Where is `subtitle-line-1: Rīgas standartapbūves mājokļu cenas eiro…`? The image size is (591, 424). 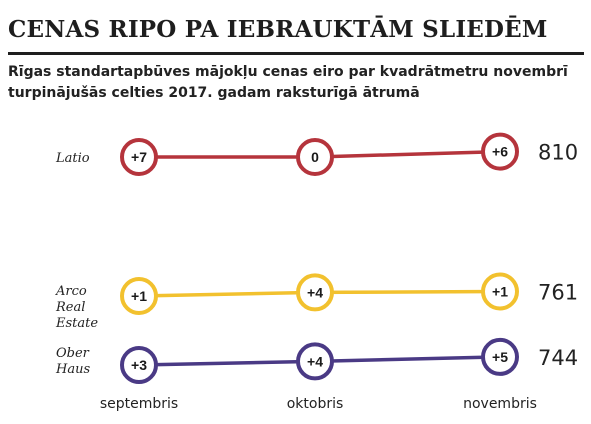 subtitle-line-1: Rīgas standartapbūves mājokļu cenas eiro… is located at coordinates (288, 72).